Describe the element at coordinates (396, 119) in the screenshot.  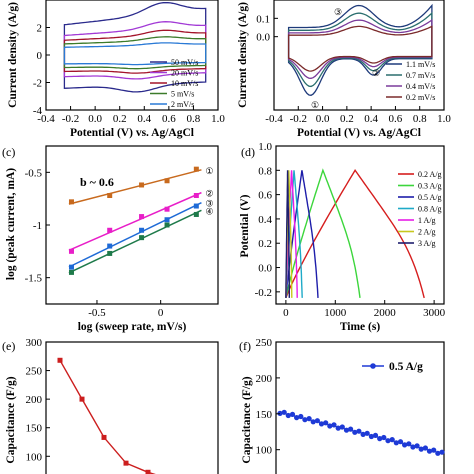
I see `panel-b-xtick-label: 0.6` at that location.